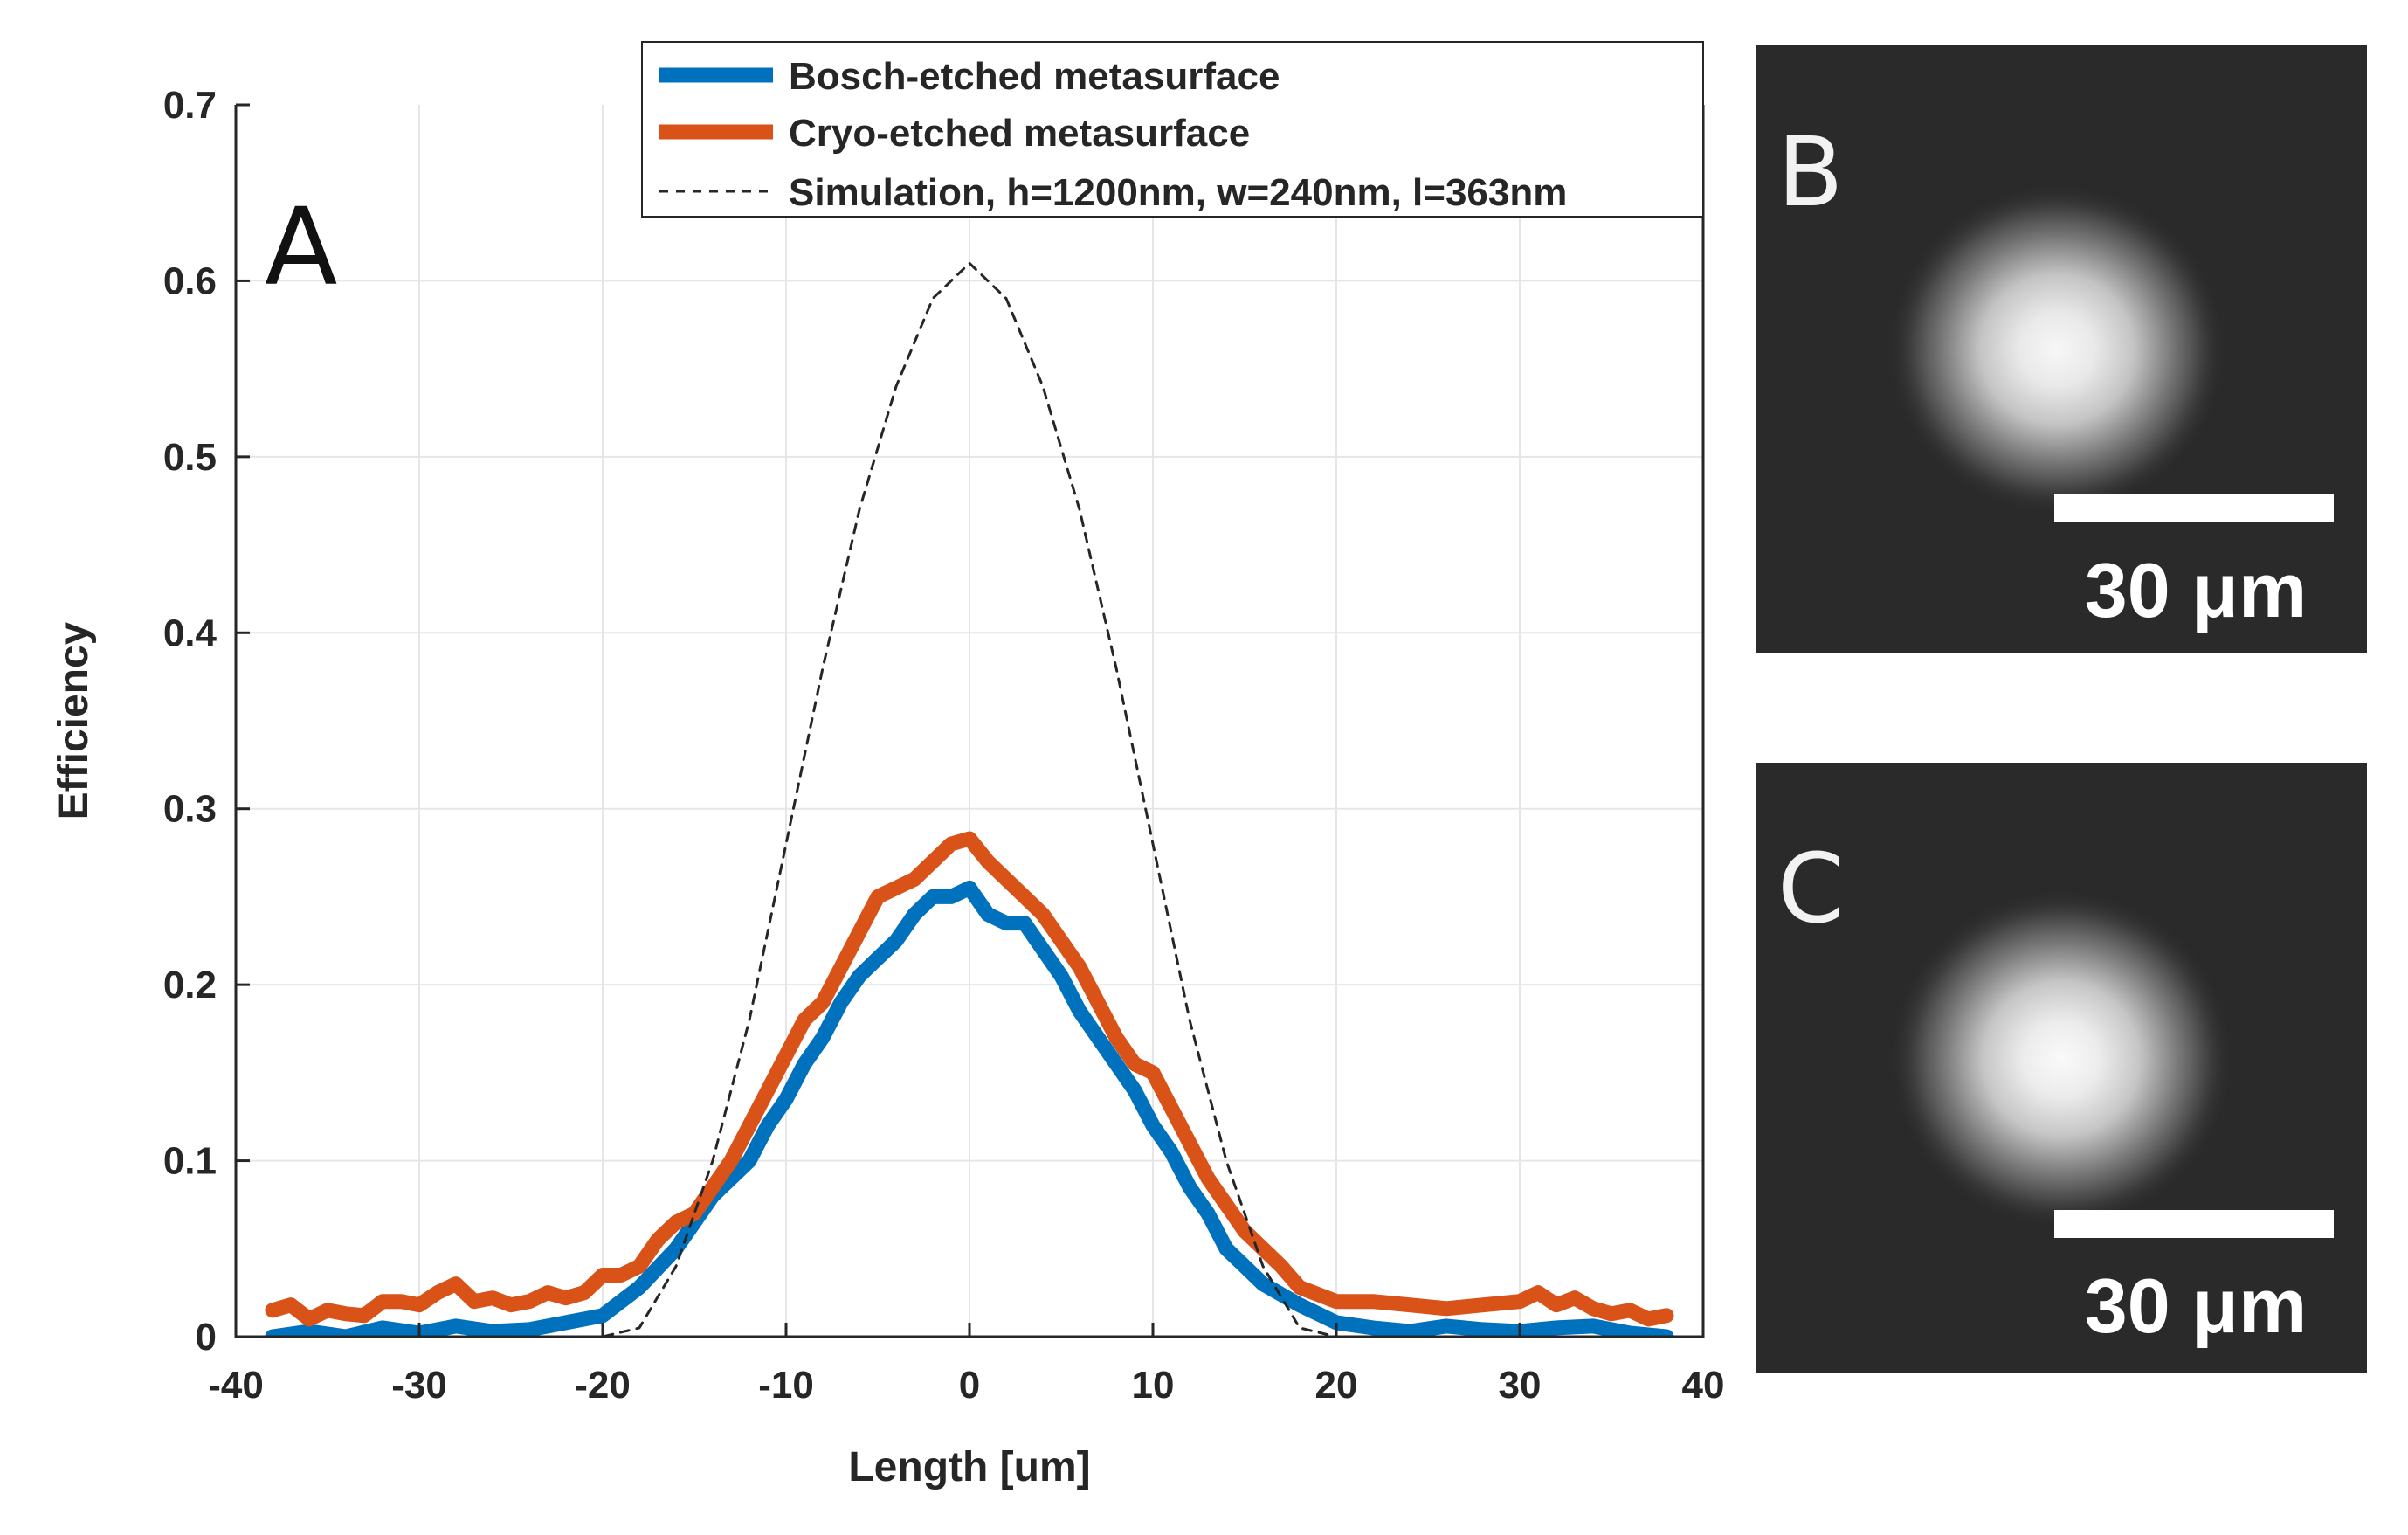  Describe the element at coordinates (969, 1385) in the screenshot. I see `x-tick-label: 0` at that location.